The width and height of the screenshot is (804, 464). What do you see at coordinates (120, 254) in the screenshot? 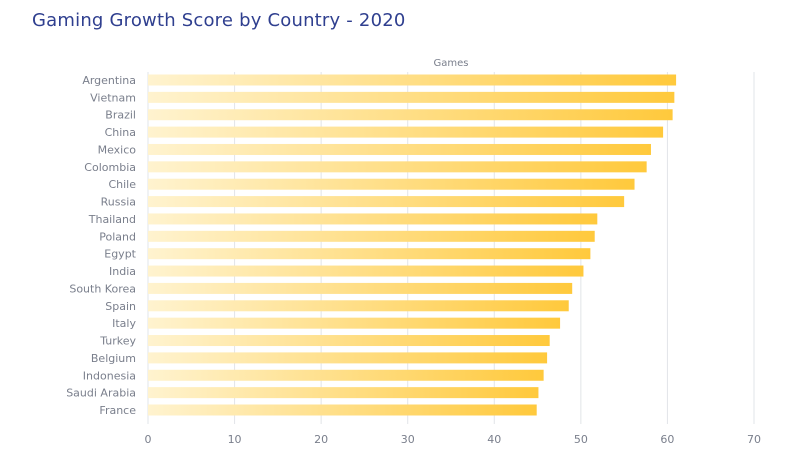
I see `category-label: Egypt` at bounding box center [120, 254].